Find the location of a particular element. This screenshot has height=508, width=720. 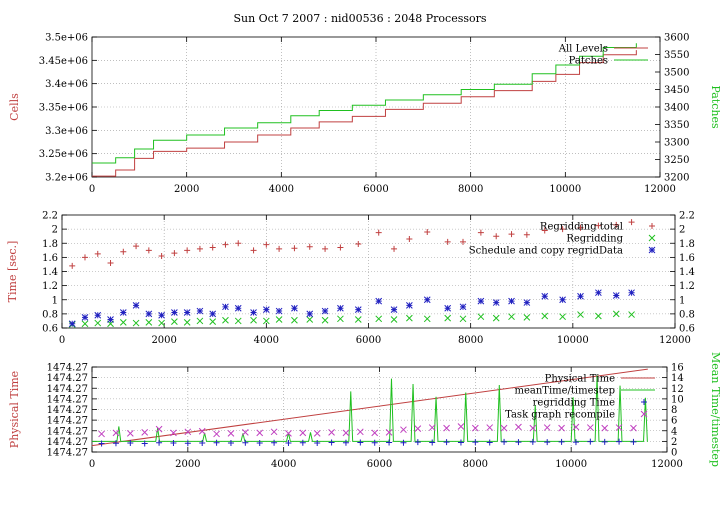

legend-label: Regridding total is located at coordinates (581, 227).